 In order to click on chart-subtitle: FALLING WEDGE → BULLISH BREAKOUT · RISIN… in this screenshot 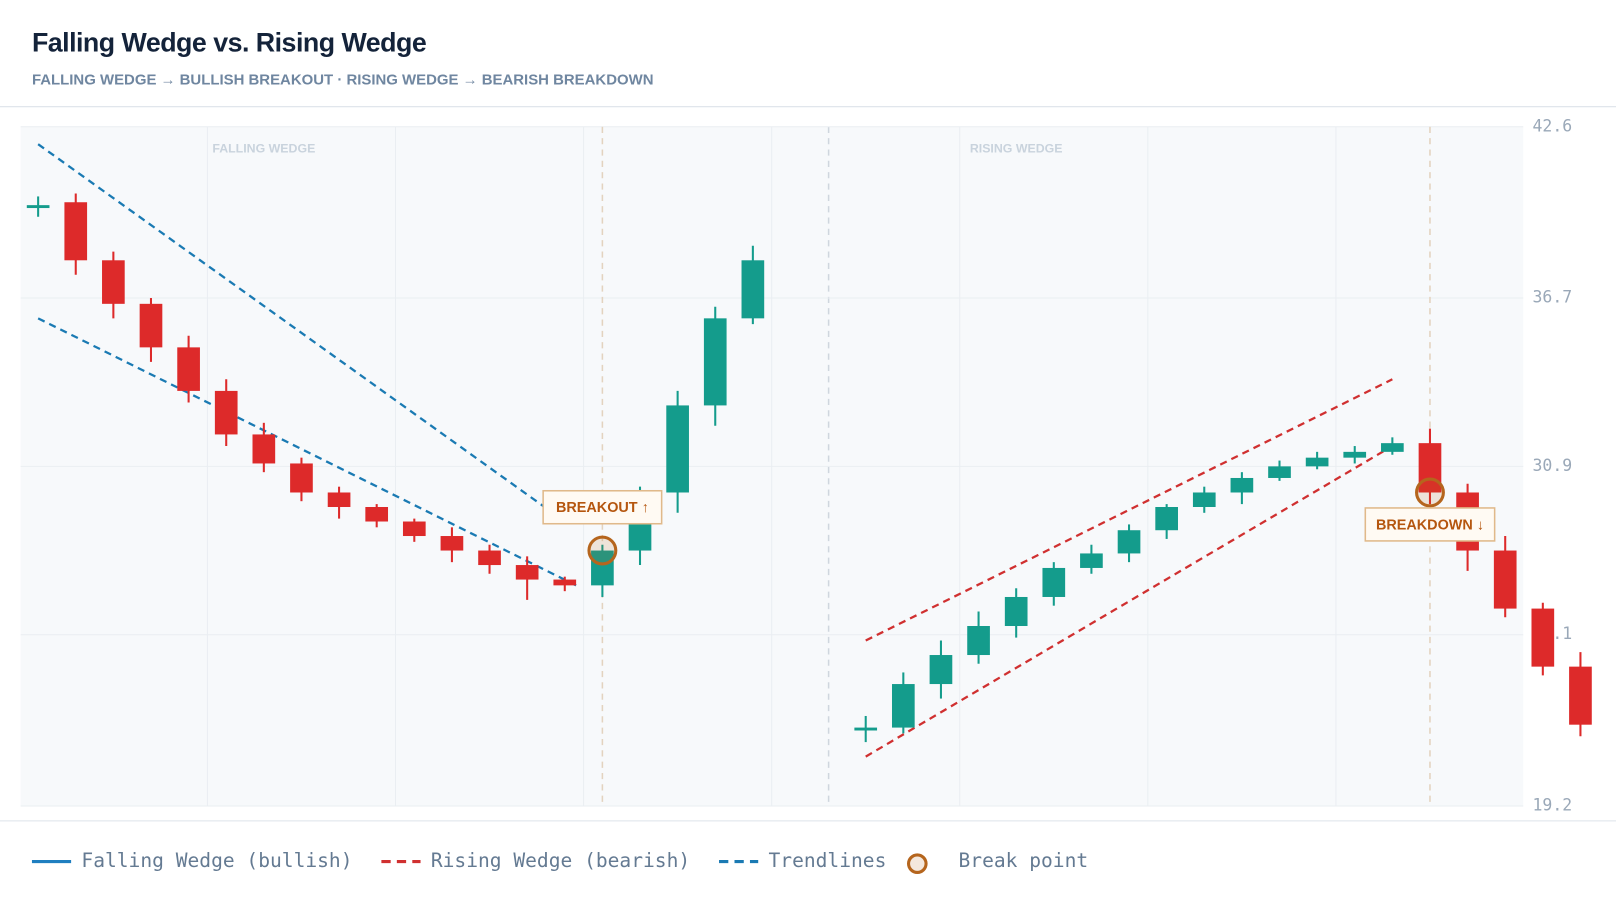, I will do `click(343, 80)`.